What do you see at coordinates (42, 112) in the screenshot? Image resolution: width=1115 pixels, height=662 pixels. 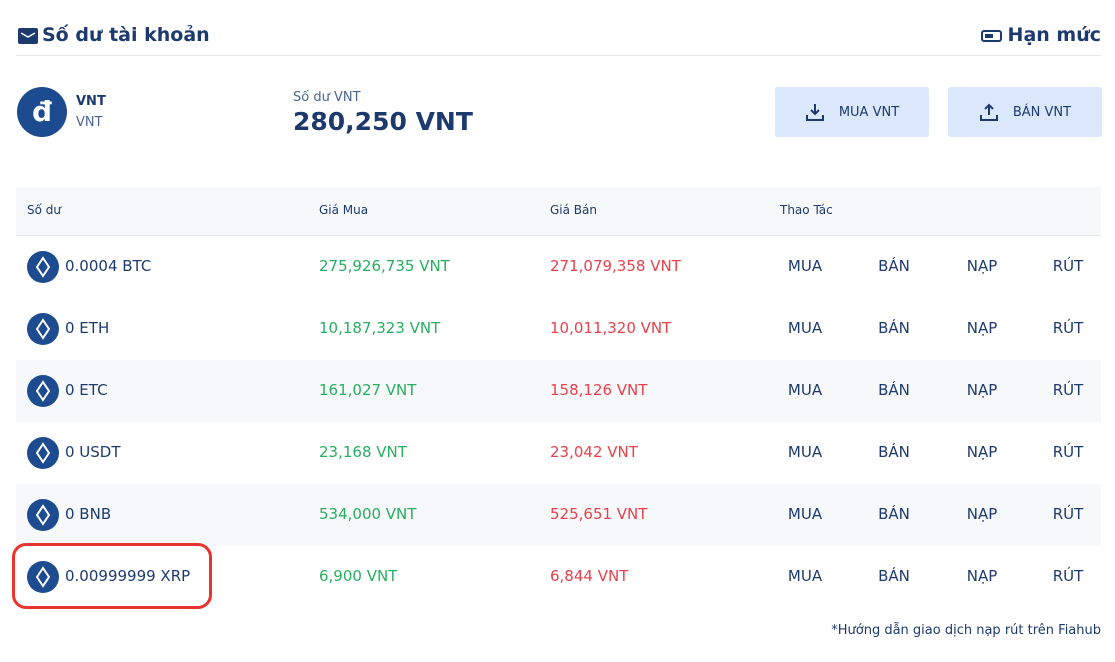 I see `vnt-icon: đ` at bounding box center [42, 112].